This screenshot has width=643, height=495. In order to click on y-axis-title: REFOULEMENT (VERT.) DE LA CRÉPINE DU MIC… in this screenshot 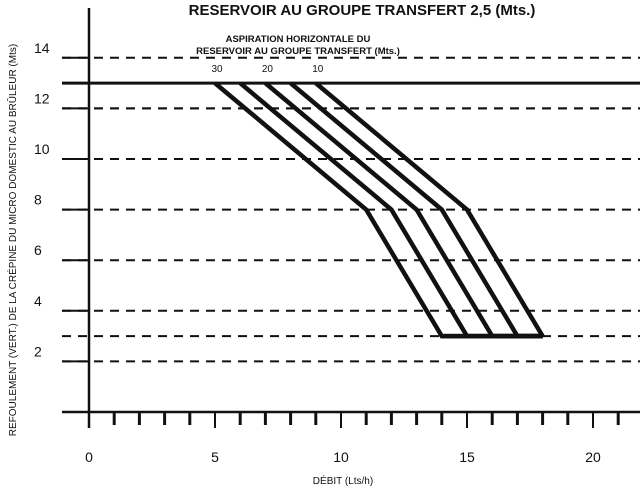, I will do `click(12, 240)`.